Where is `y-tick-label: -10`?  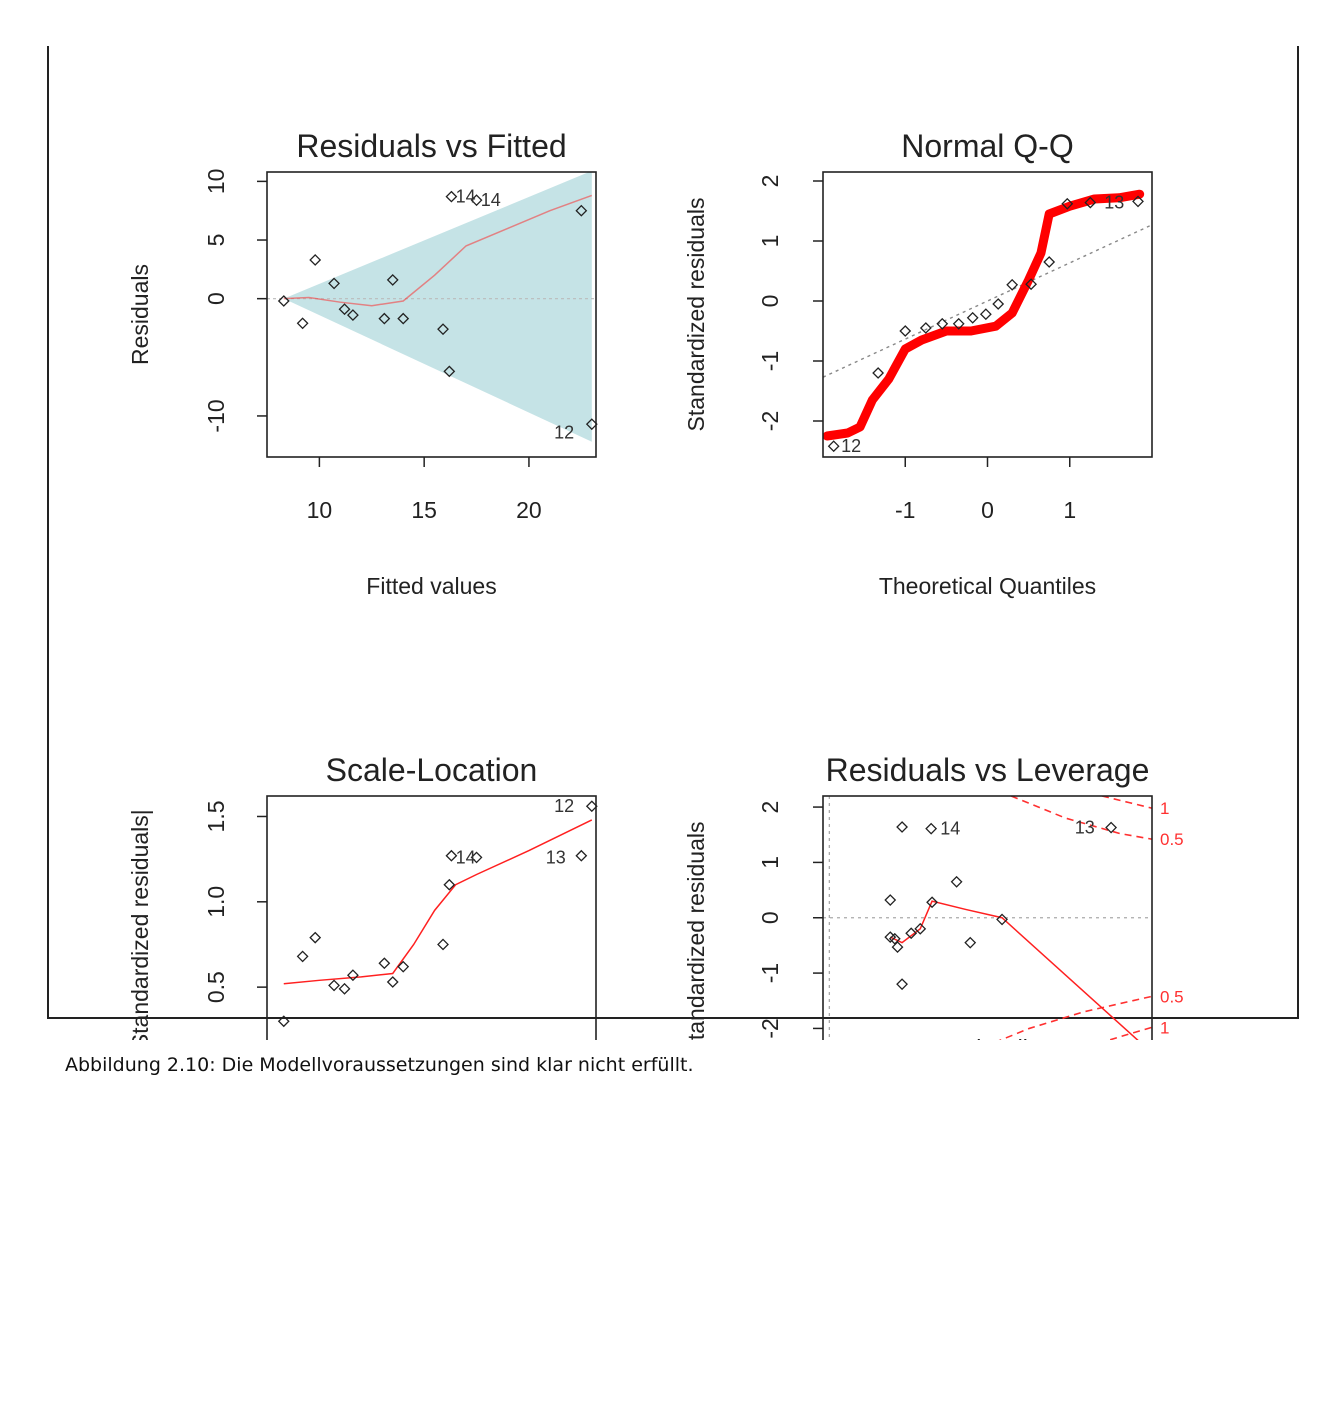 y-tick-label: -10 is located at coordinates (216, 415).